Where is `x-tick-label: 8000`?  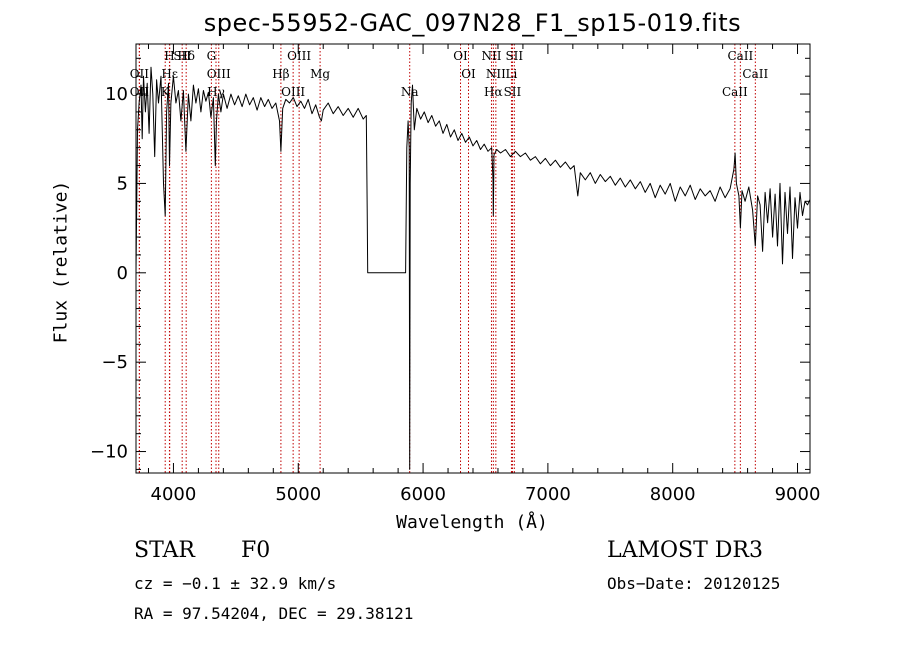 x-tick-label: 8000 is located at coordinates (673, 494).